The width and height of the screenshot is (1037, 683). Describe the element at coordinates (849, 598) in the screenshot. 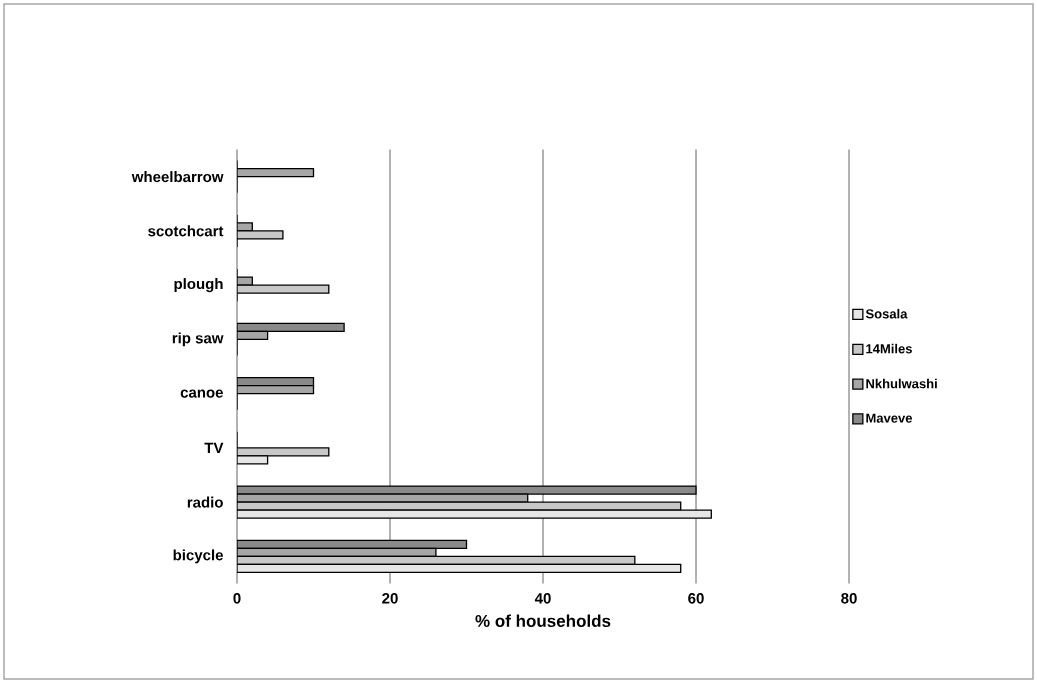

I see `x-tick-label: 80` at that location.